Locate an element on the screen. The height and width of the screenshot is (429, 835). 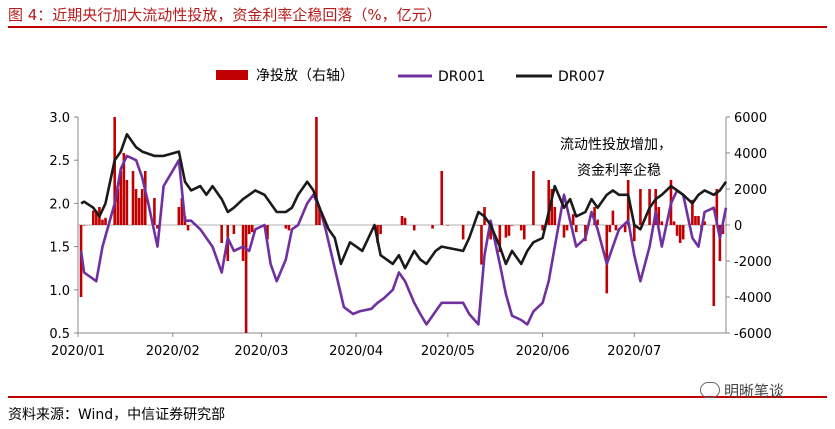
x-tick-label: 2020/04 is located at coordinates (356, 351).